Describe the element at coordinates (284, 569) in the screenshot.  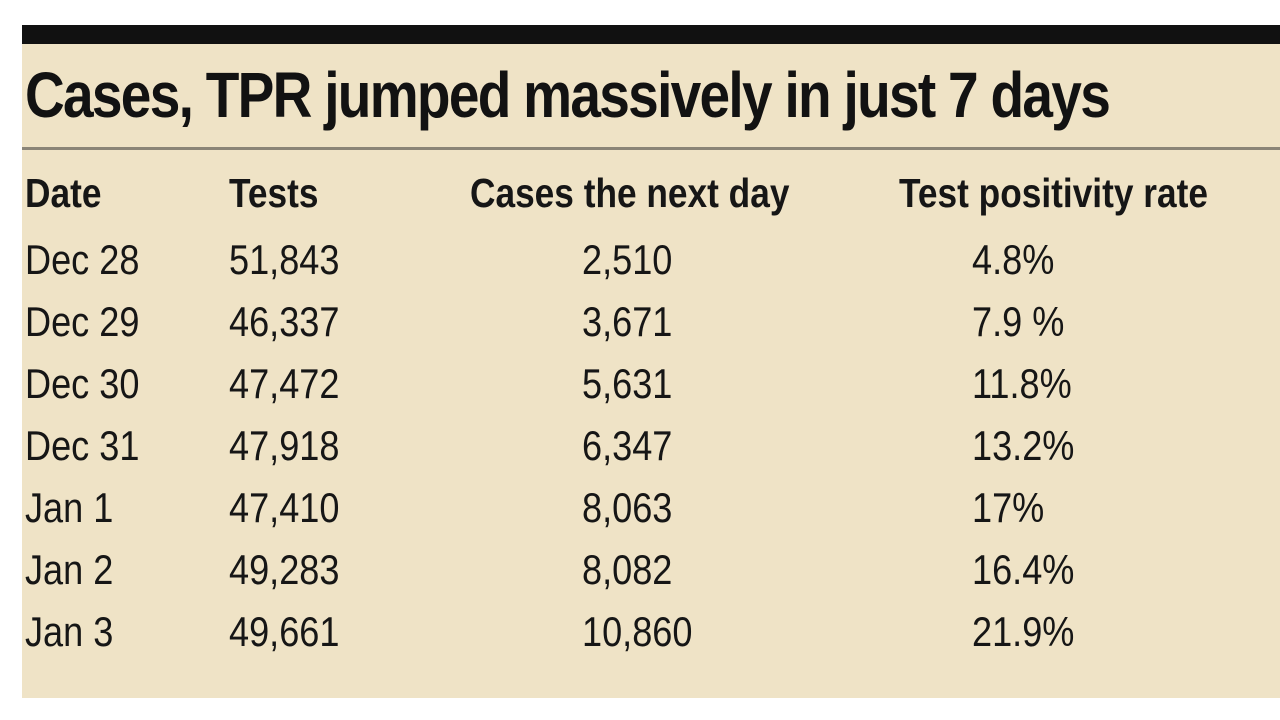
I see `tests-cell: 49,283` at that location.